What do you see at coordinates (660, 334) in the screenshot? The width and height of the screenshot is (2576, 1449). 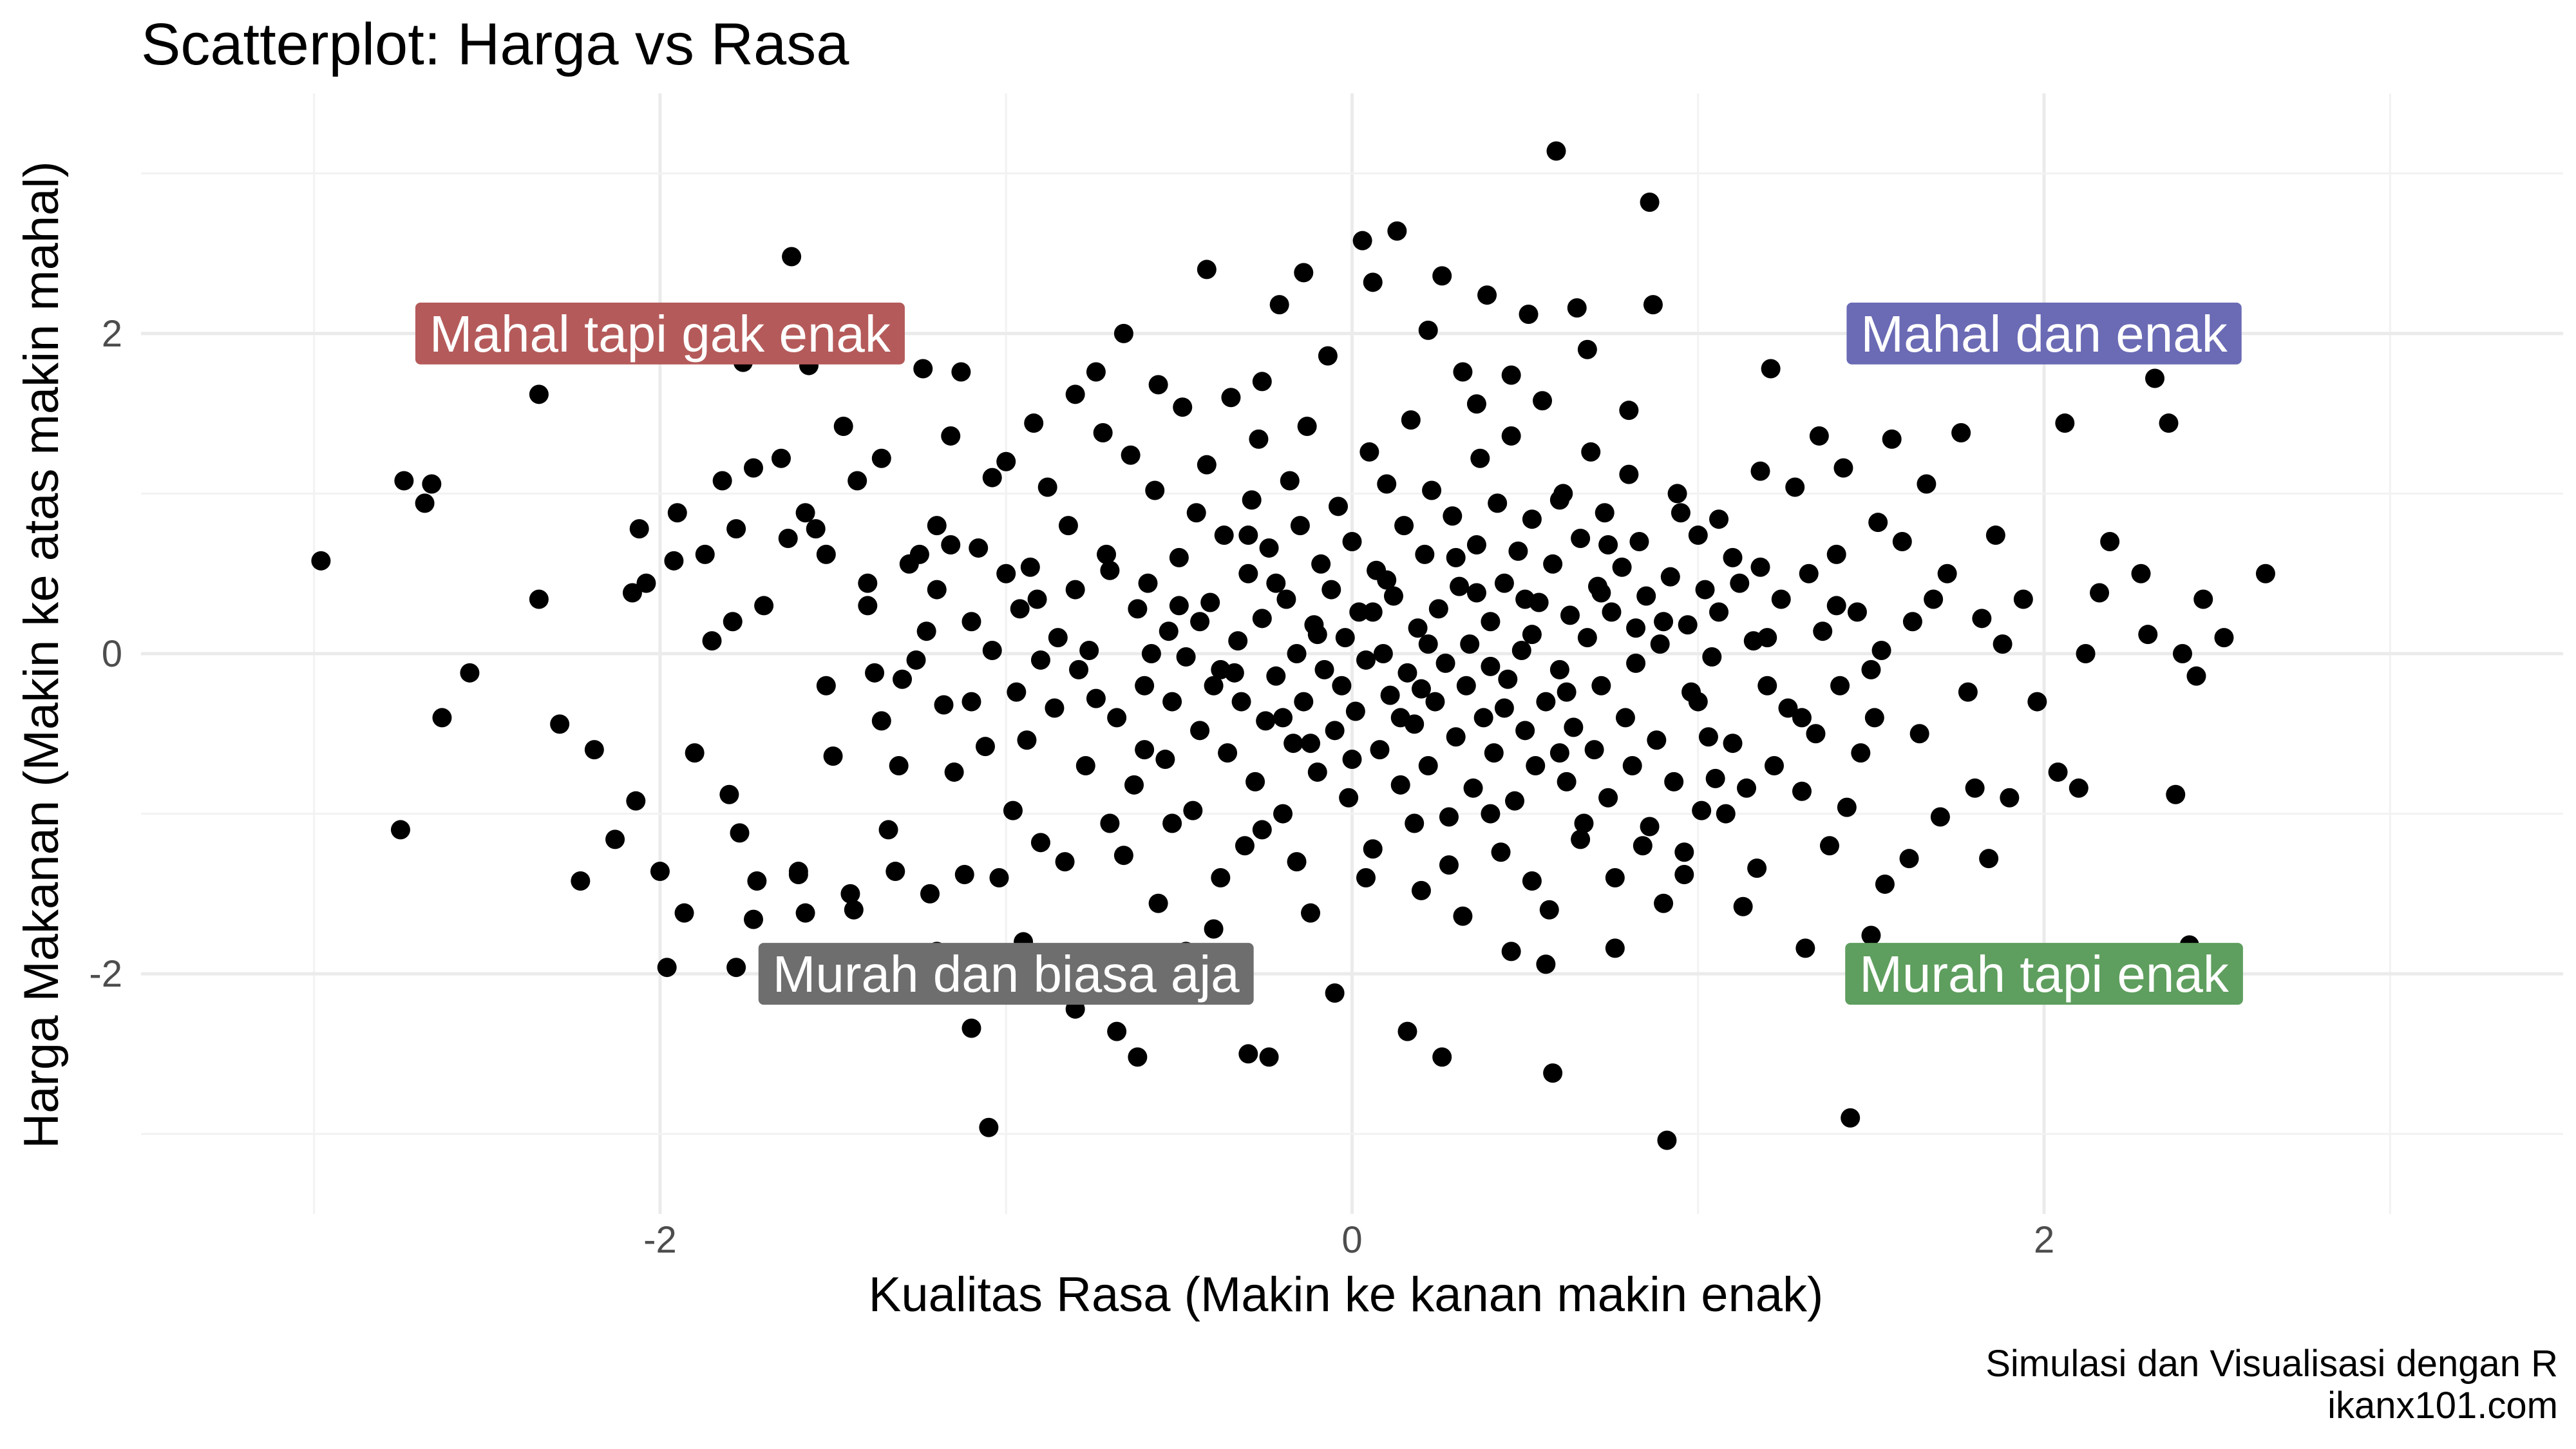 I see `quadrant-label: Mahal tapi gak enak` at bounding box center [660, 334].